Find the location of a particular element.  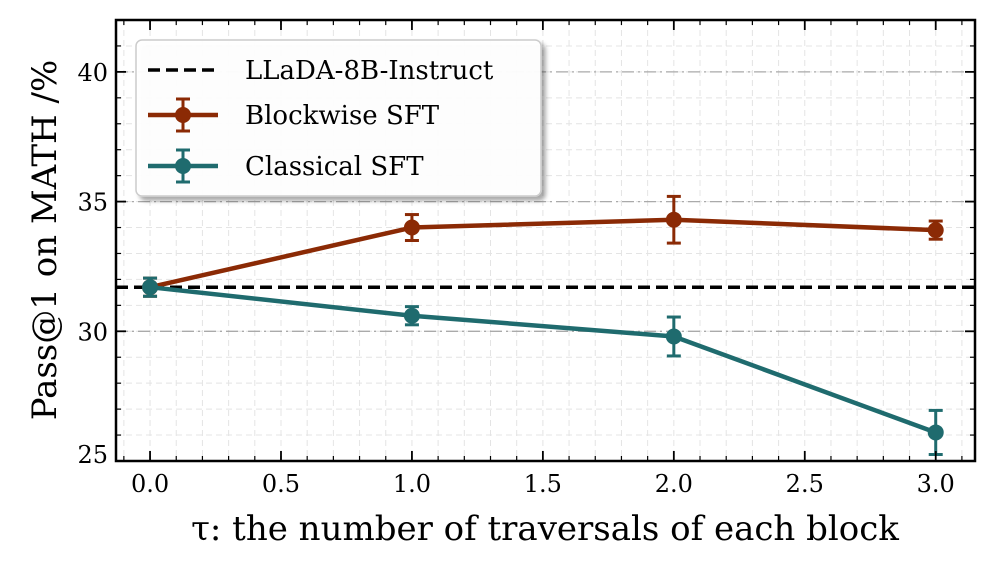

legend-box is located at coordinates (338, 118).